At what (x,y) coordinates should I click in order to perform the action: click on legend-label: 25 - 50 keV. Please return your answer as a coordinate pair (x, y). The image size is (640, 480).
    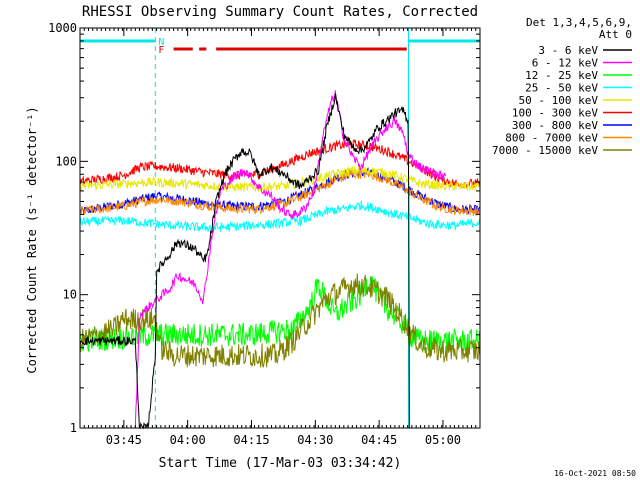
    Looking at the image, I should click on (561, 88).